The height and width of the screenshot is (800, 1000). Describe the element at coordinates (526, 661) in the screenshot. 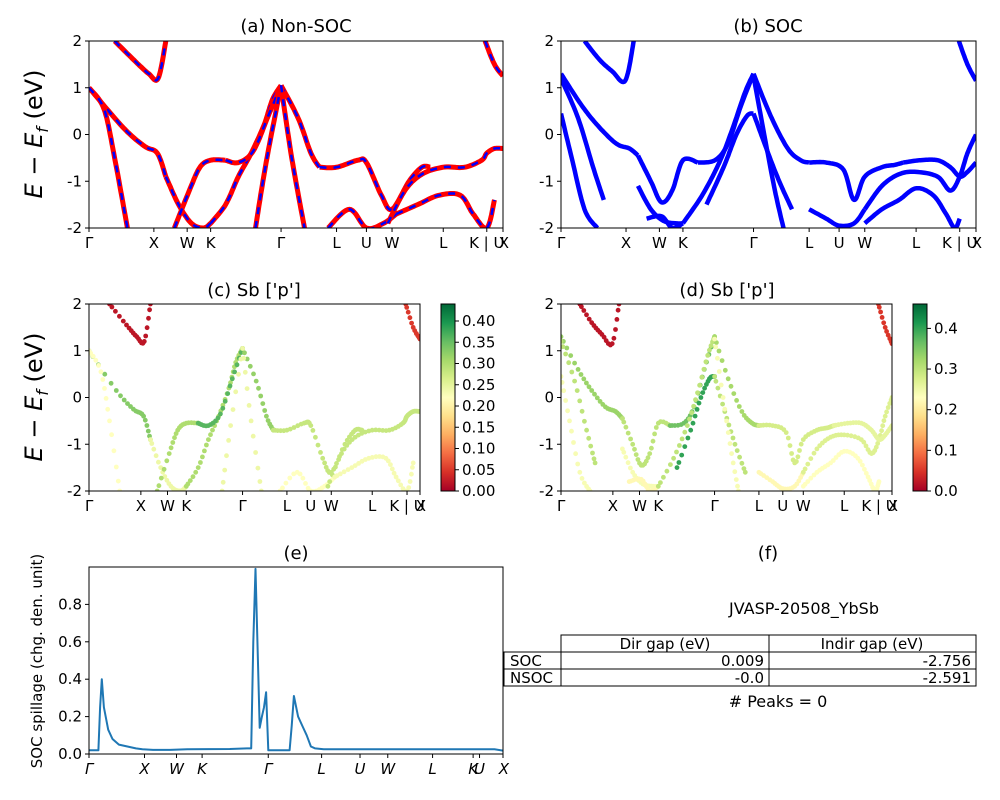

I see `table-row-label-soc: SOC` at that location.